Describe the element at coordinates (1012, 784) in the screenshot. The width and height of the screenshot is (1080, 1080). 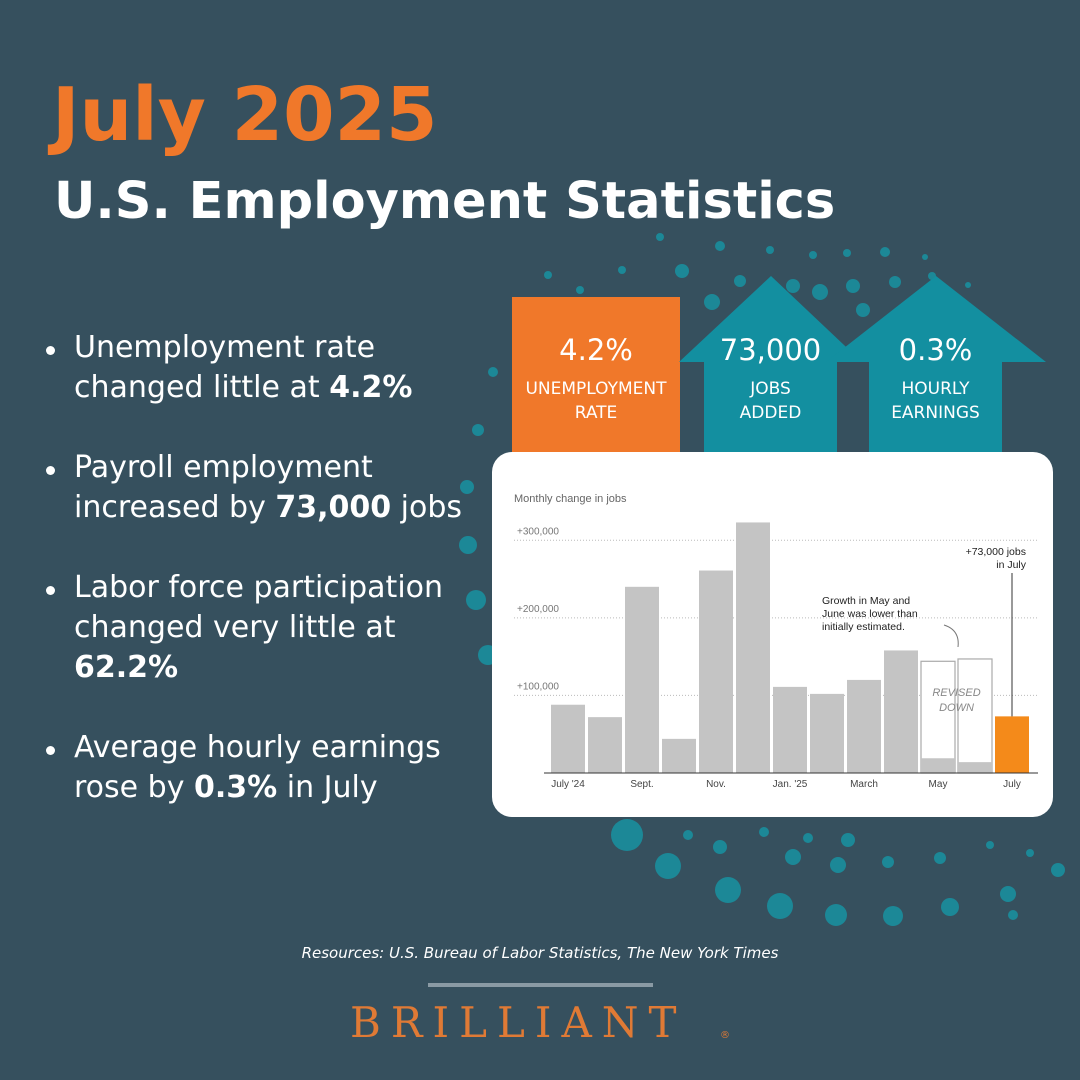
I see `x-tick-label: July` at that location.